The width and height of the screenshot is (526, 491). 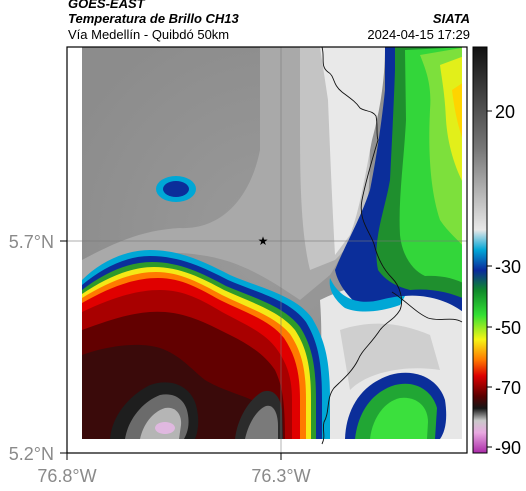 I want to click on lat-tick-label: 5.2°N, so click(x=31, y=454).